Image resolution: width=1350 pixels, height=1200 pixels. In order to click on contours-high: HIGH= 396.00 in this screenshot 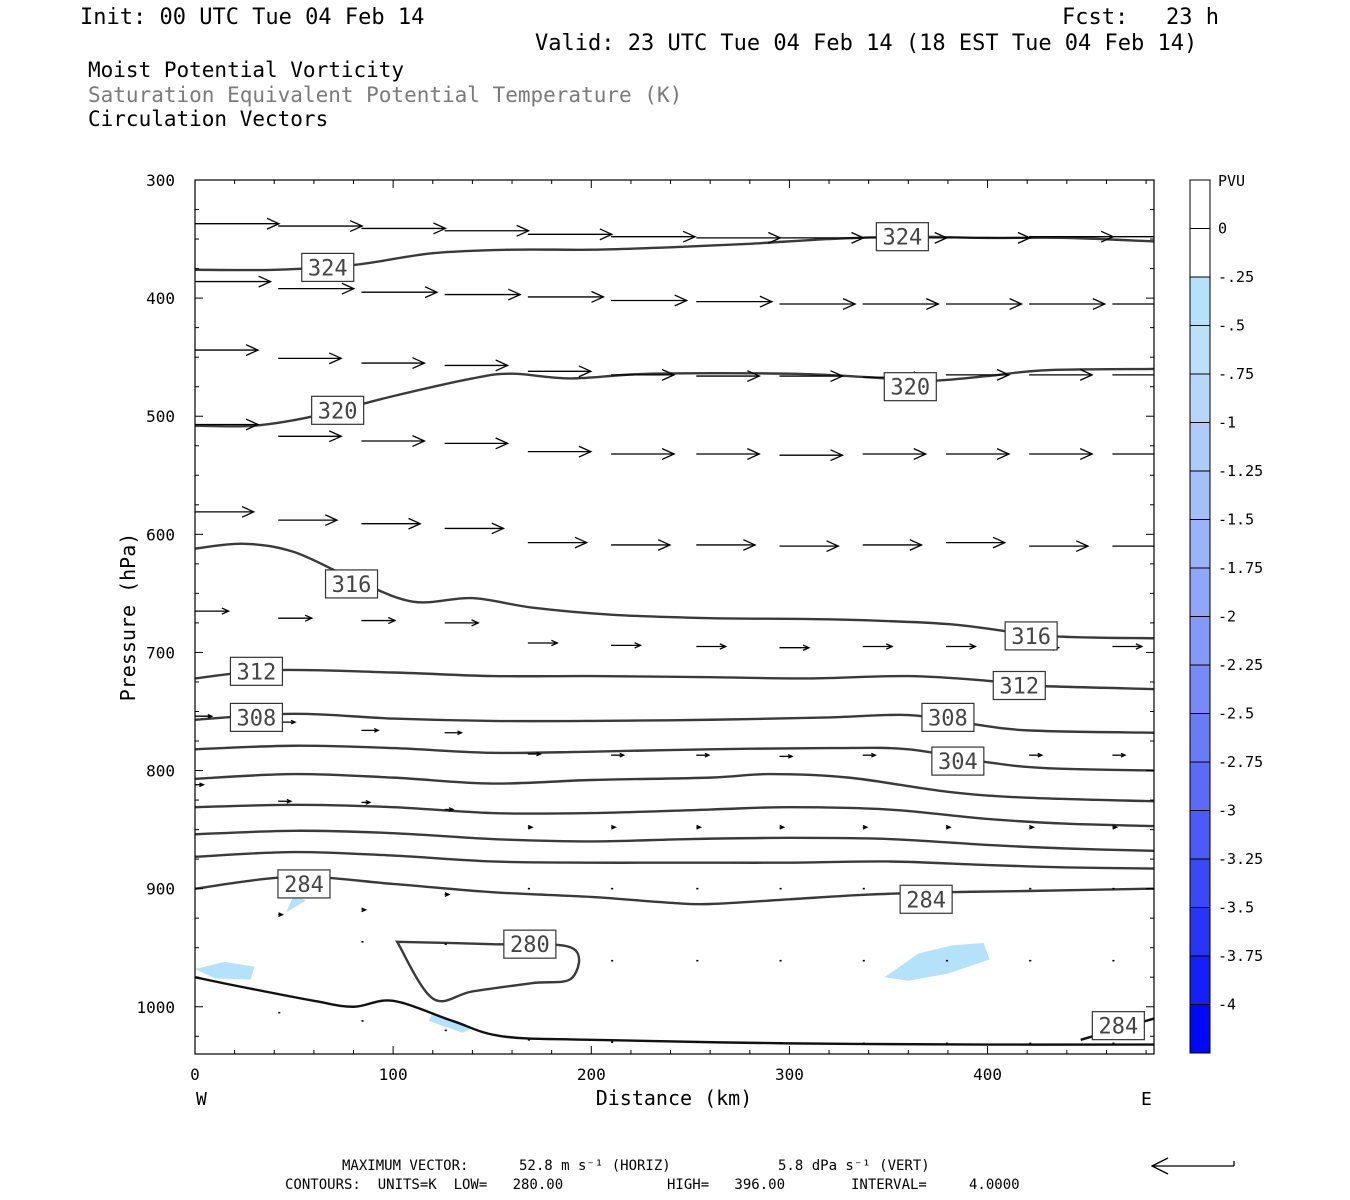, I will do `click(726, 1185)`.